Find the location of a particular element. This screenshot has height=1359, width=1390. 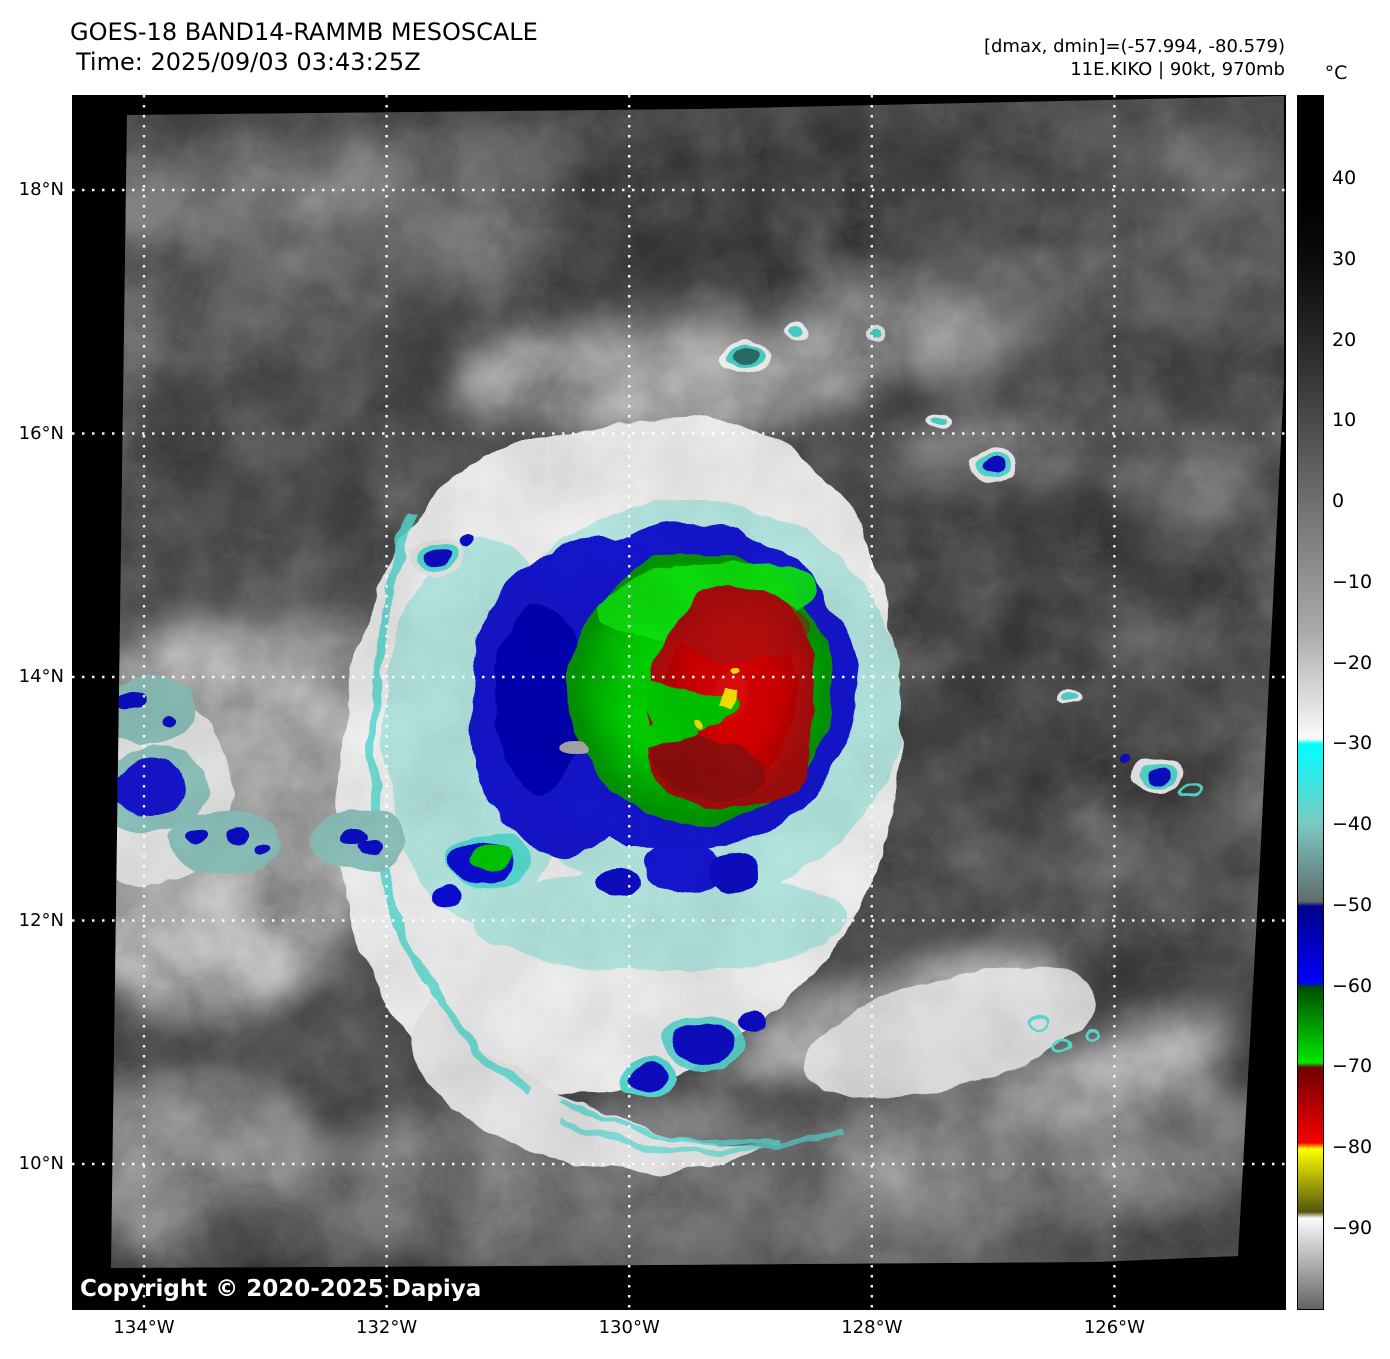

colorbar-unit-label: °C is located at coordinates (1336, 73).